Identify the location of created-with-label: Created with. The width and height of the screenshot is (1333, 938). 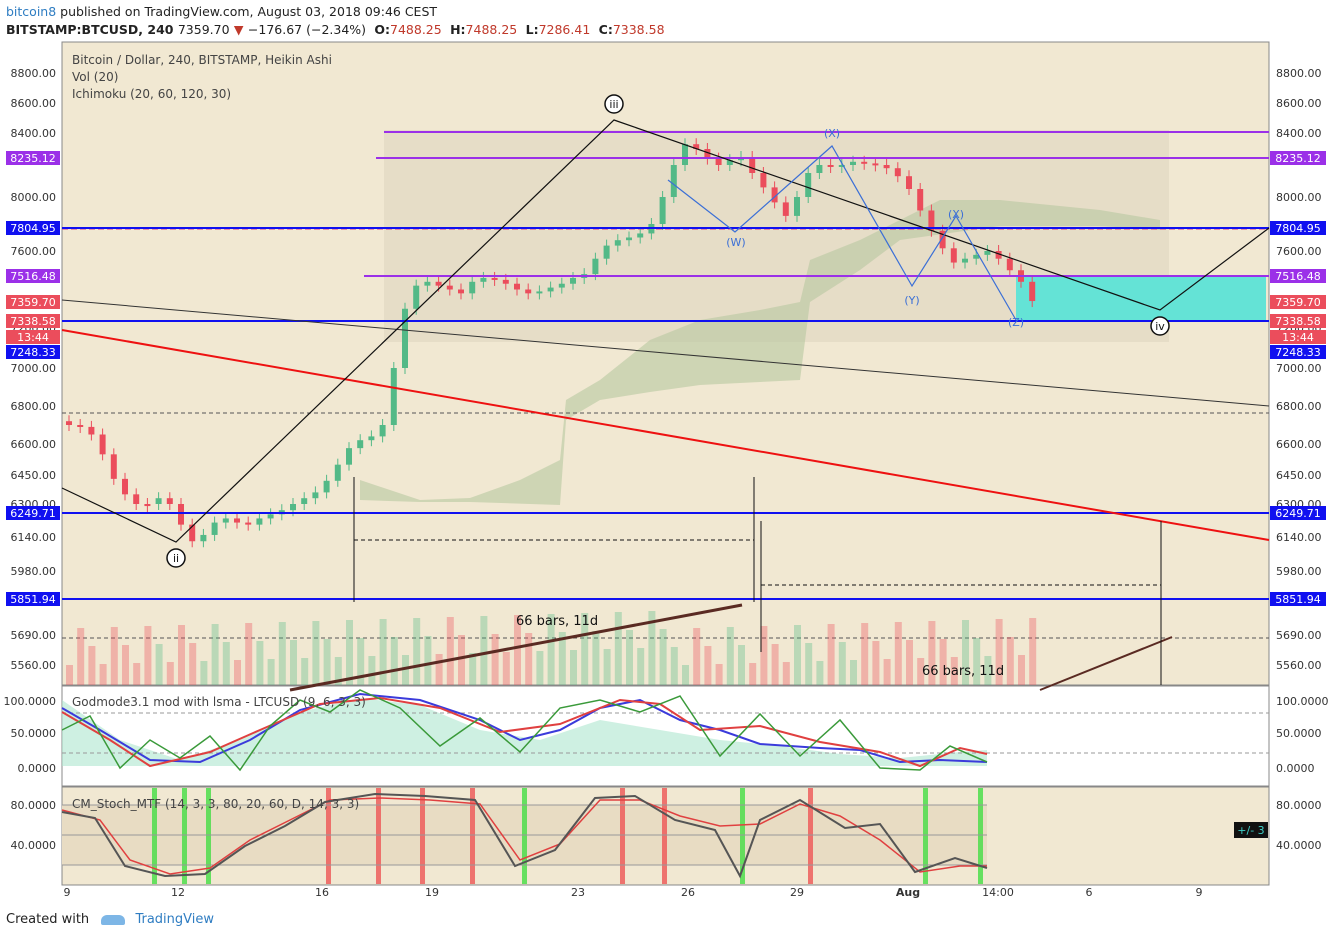
(48, 919).